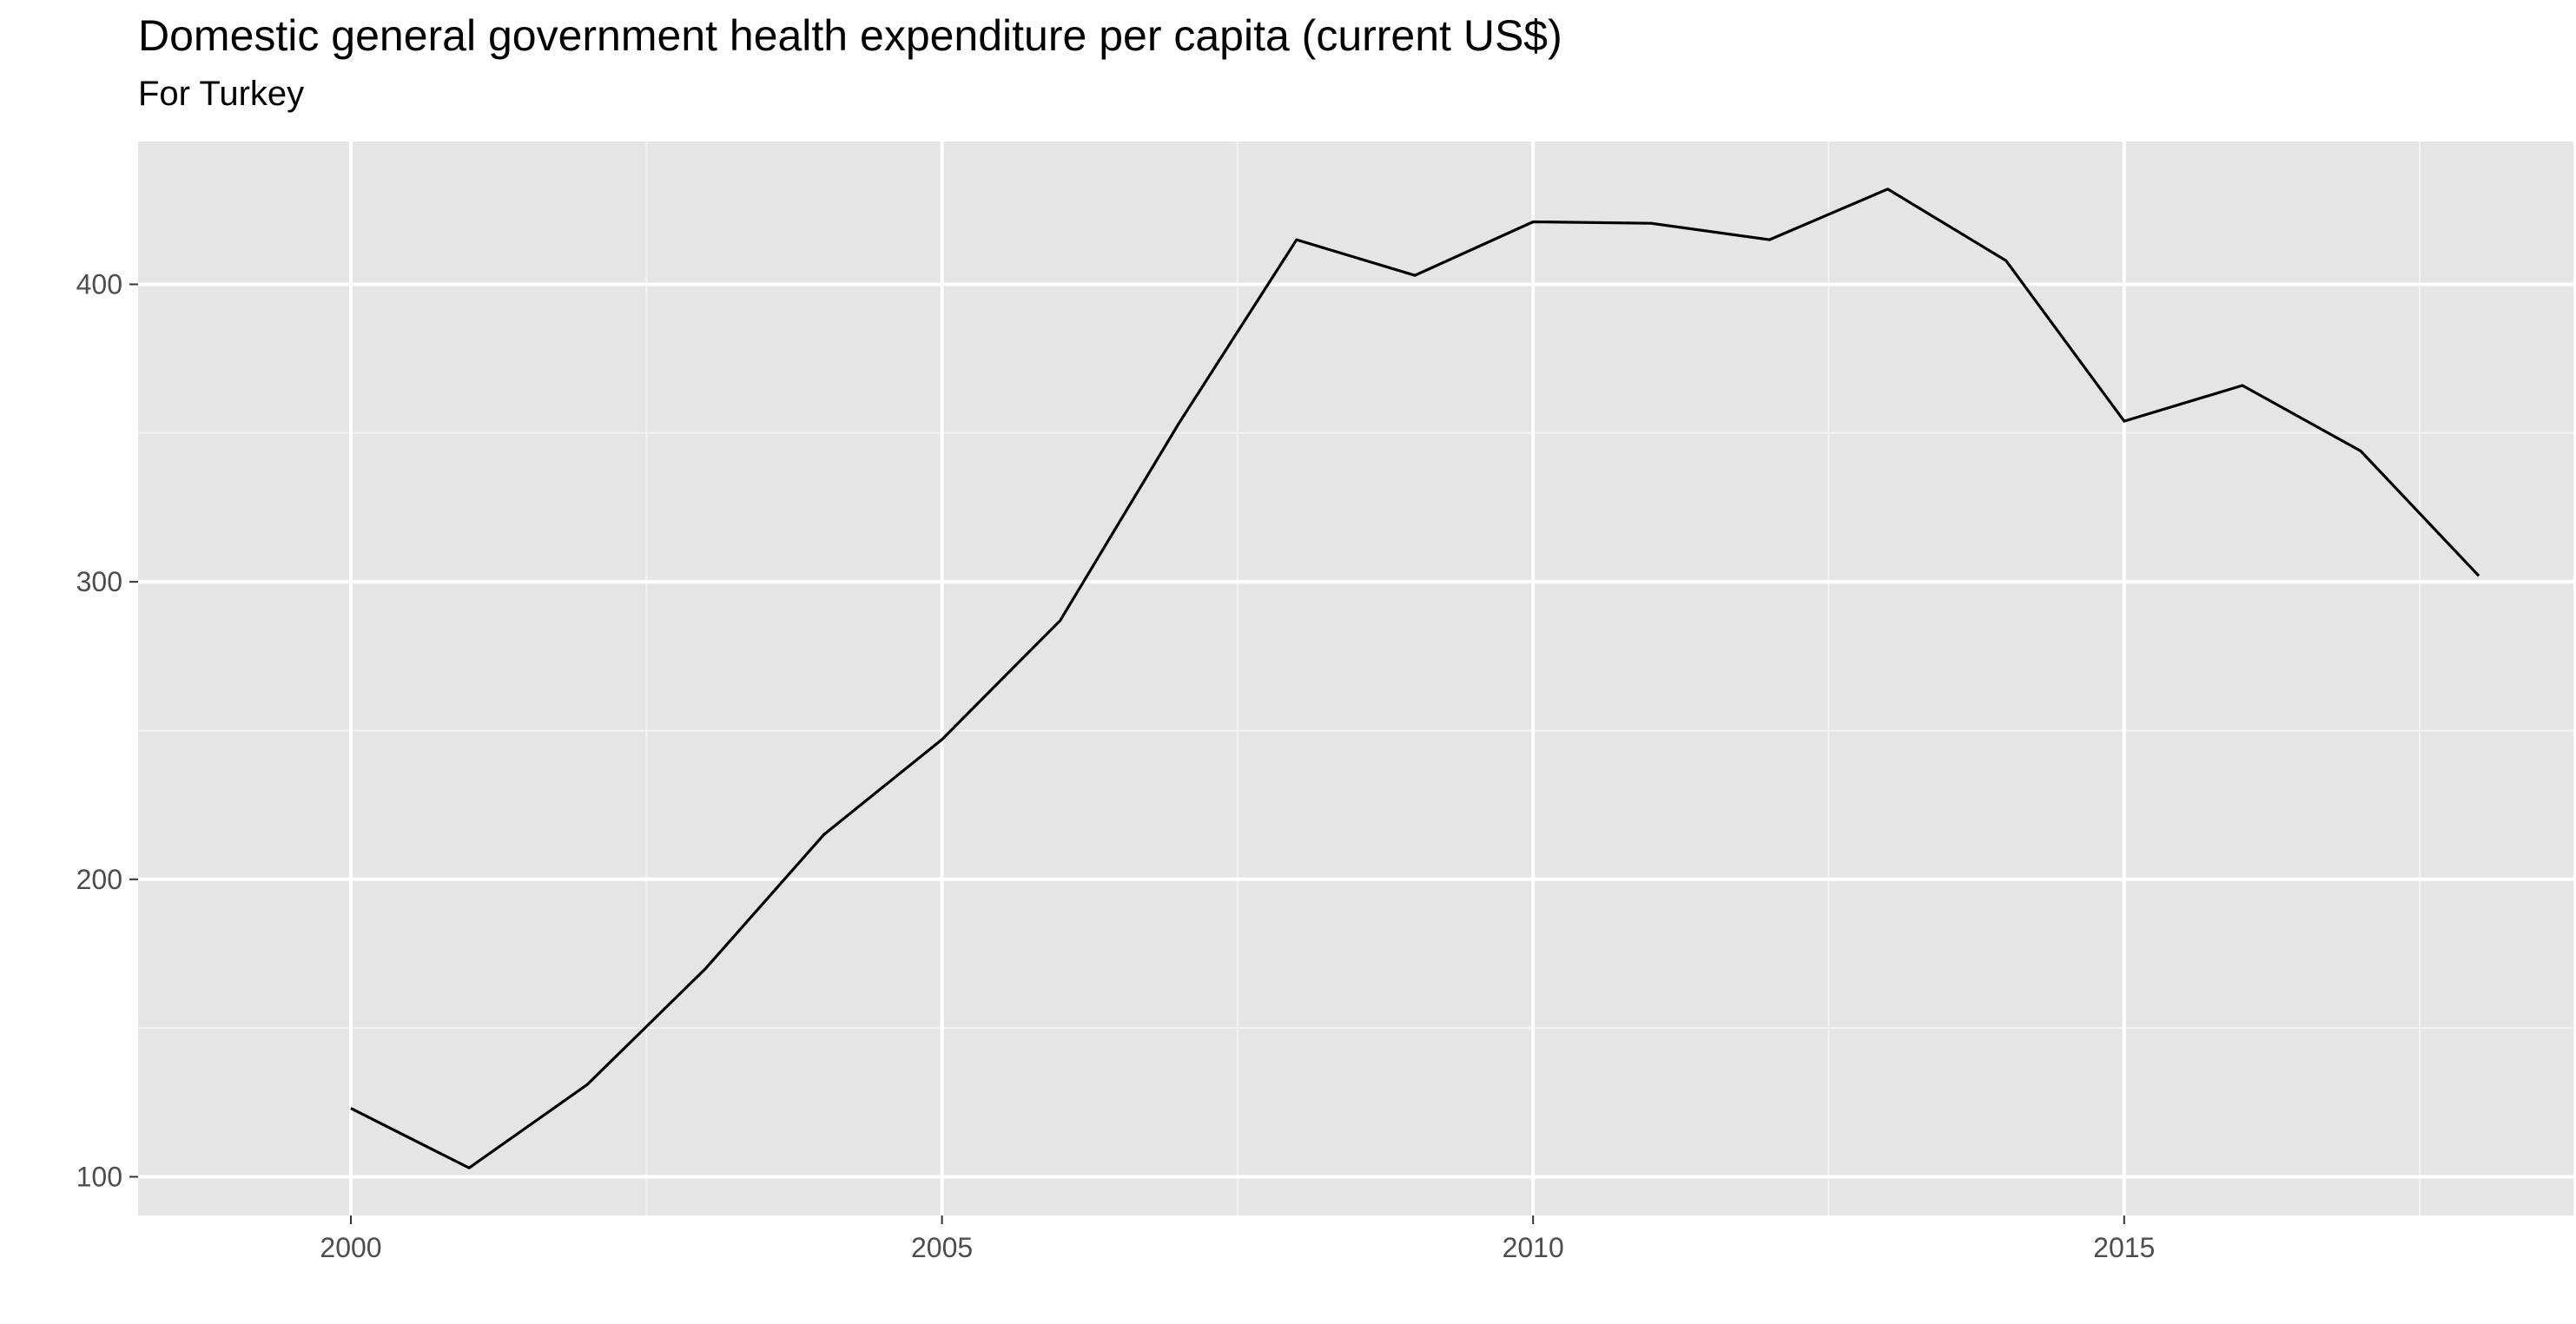 Image resolution: width=2576 pixels, height=1324 pixels. I want to click on y-tick-label: 100, so click(99, 1176).